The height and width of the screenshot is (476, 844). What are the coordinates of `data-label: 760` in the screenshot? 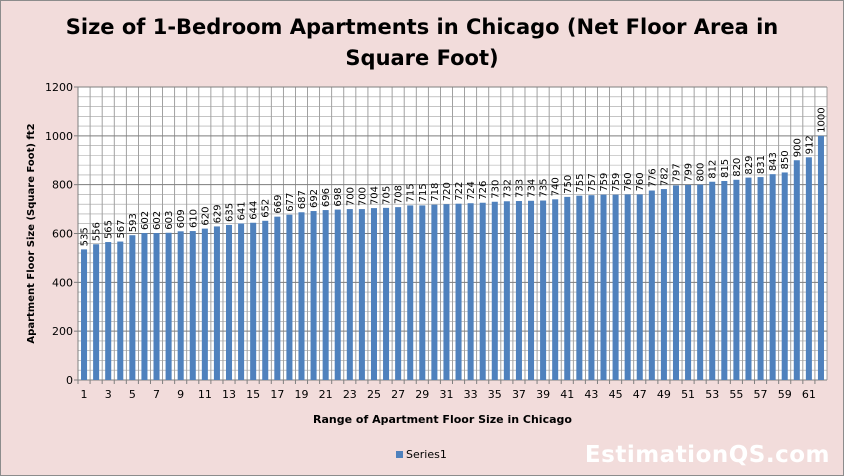 It's located at (628, 181).